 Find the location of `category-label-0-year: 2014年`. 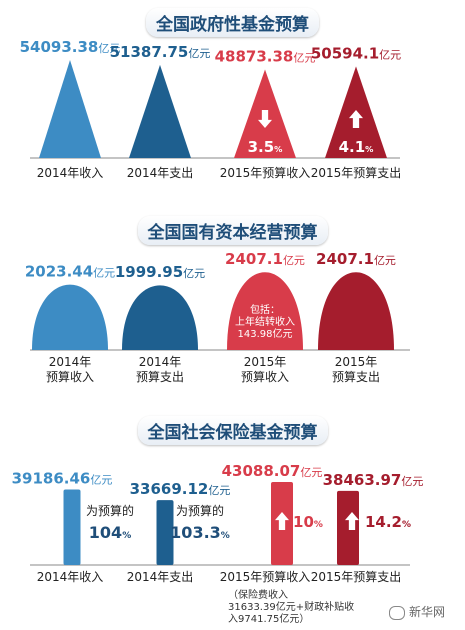

category-label-0-year: 2014年 is located at coordinates (70, 362).